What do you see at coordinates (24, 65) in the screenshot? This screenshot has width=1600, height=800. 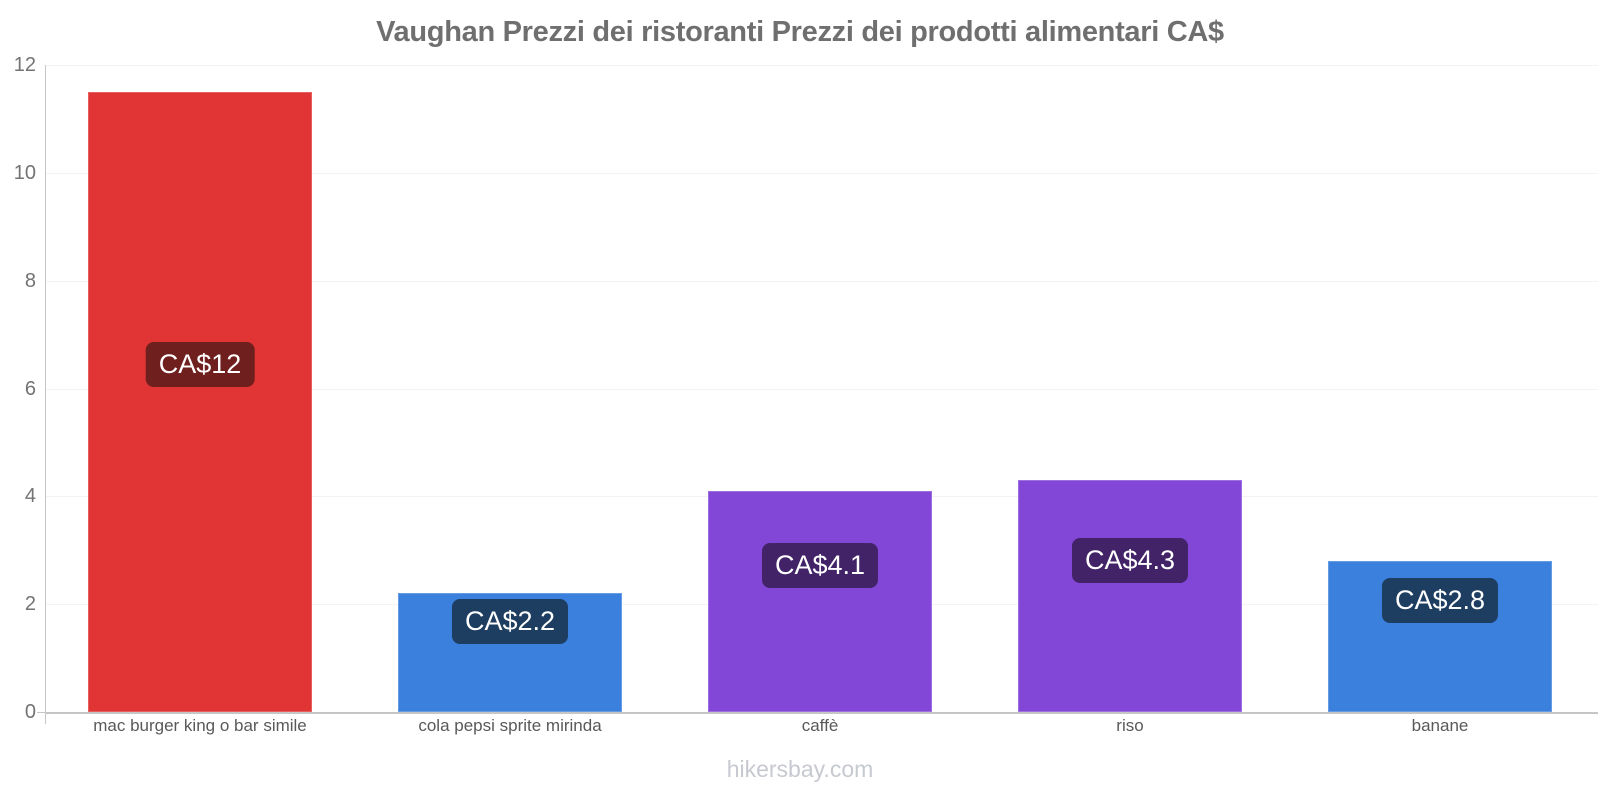 I see `y-tick-label: 12` at bounding box center [24, 65].